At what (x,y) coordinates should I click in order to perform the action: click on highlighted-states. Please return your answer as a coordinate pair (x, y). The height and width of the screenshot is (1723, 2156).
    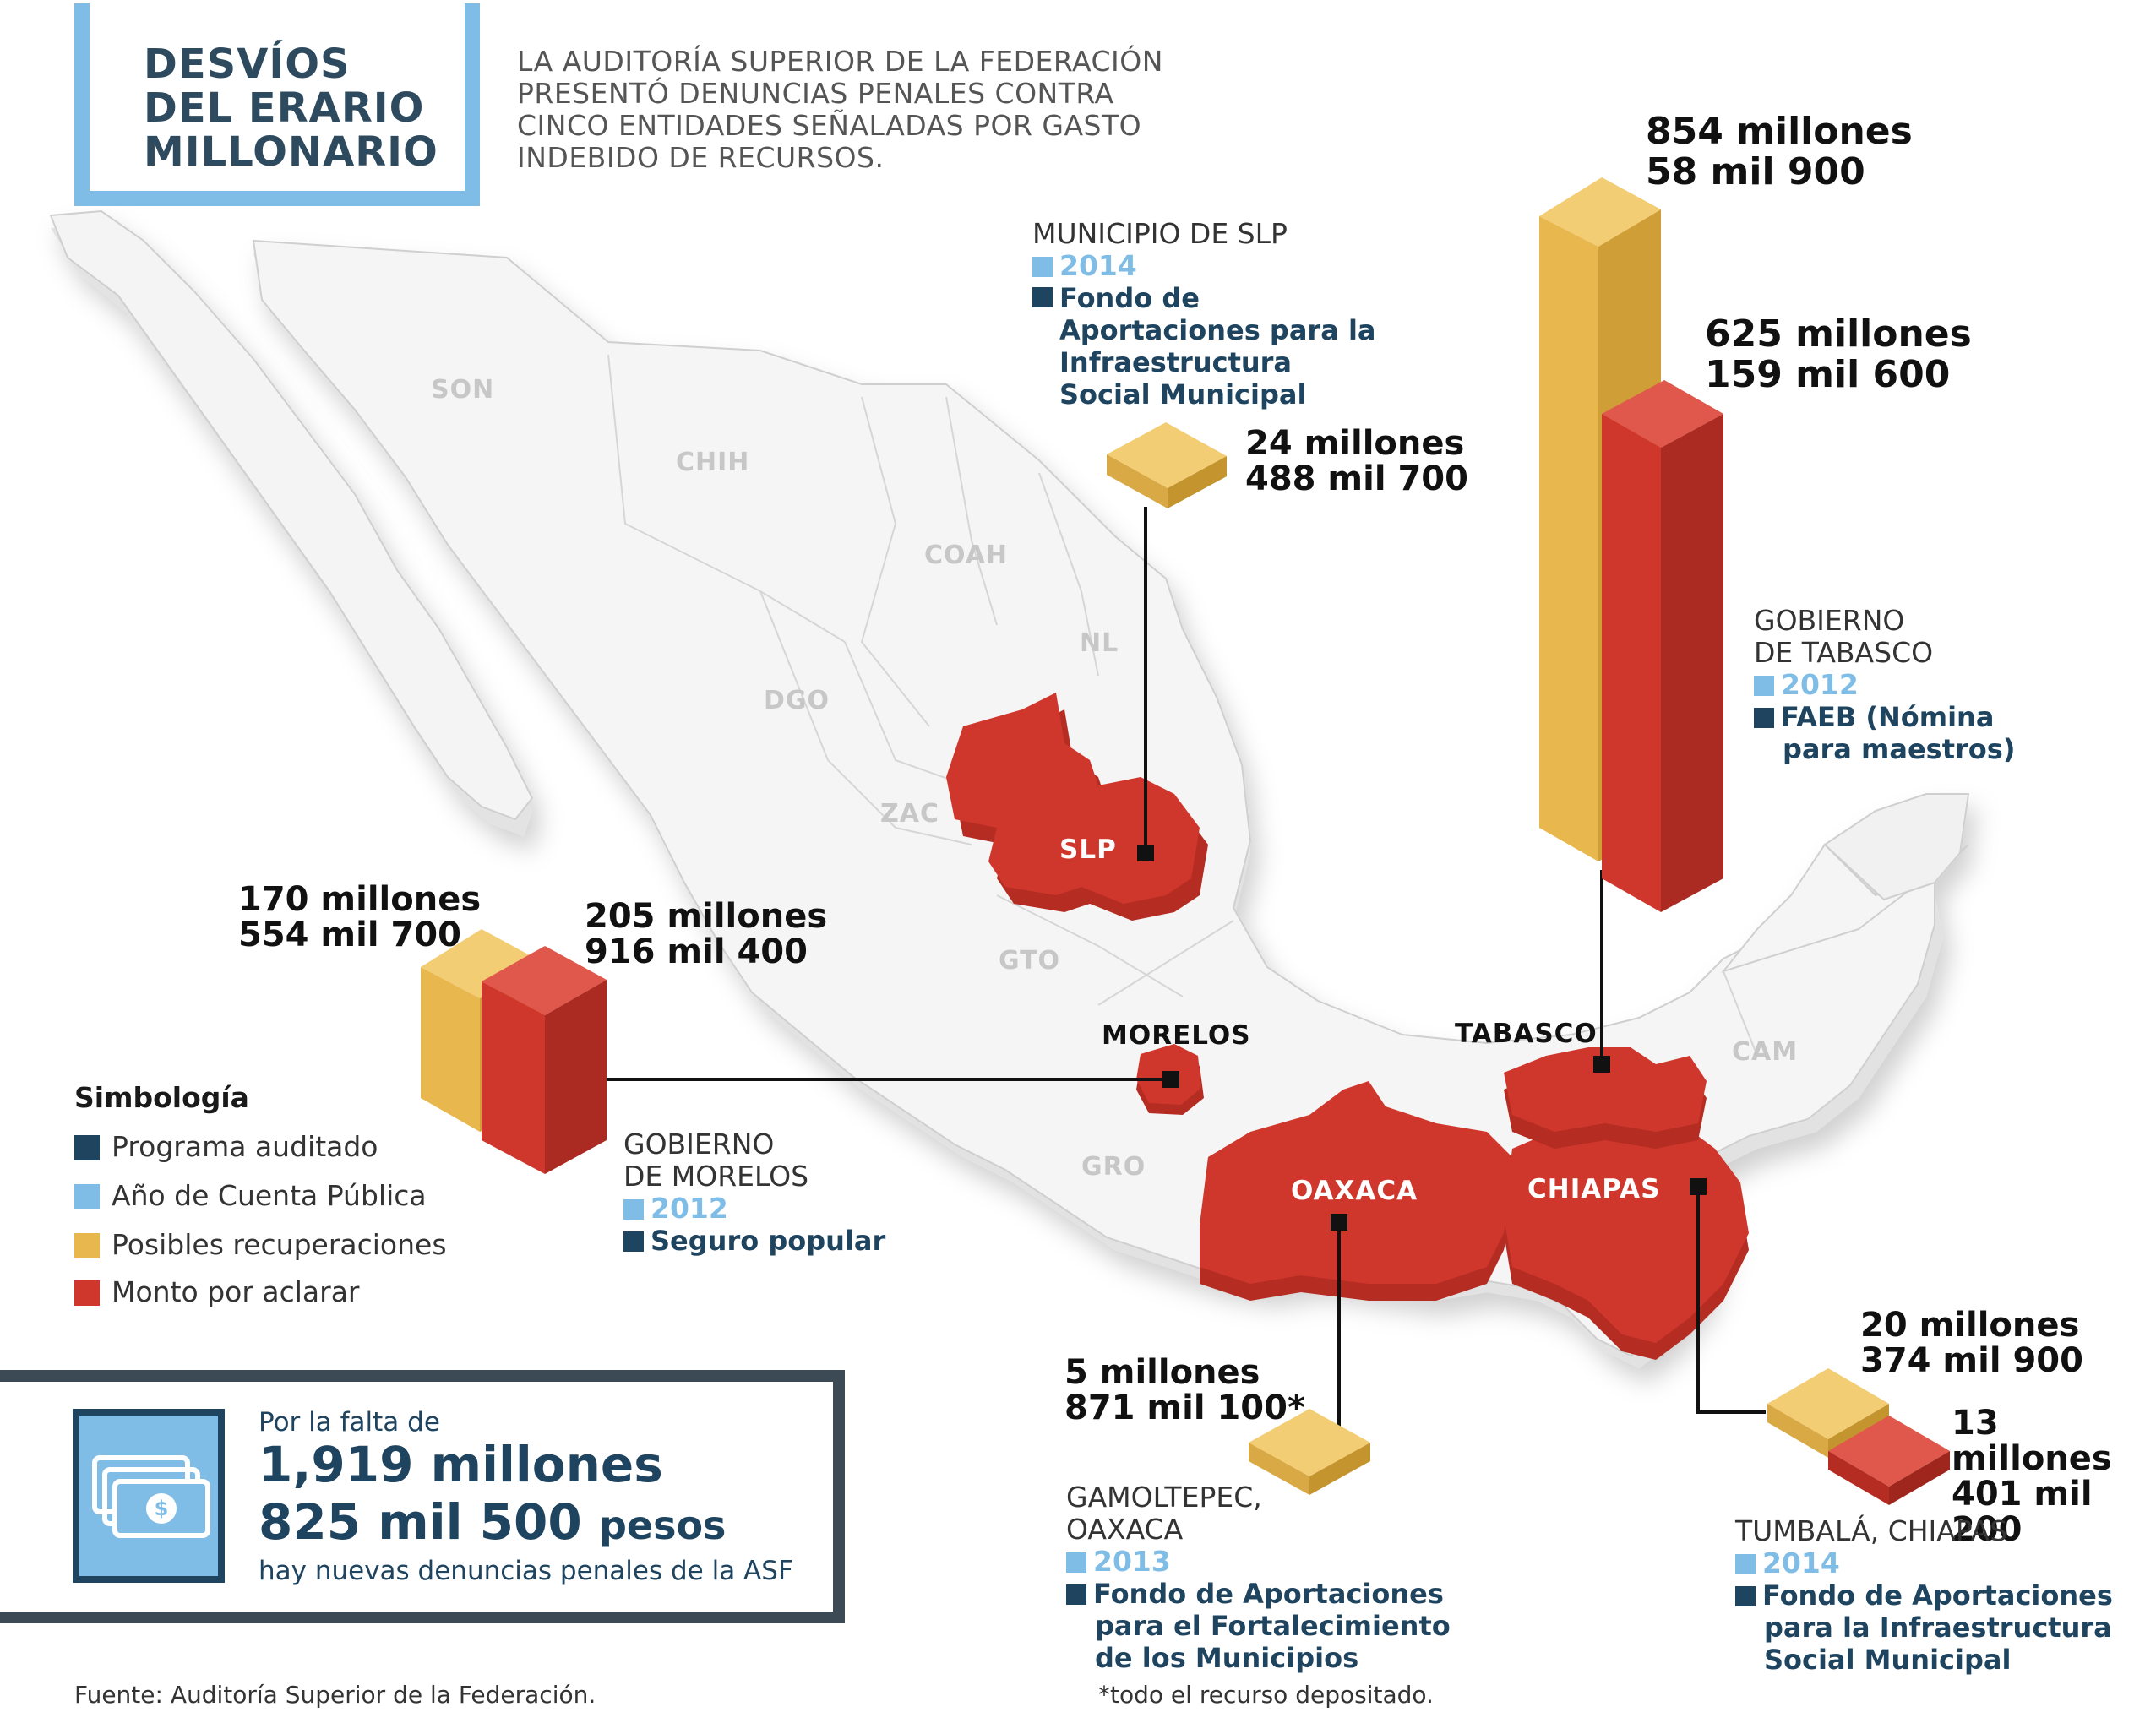
    Looking at the image, I should click on (1347, 1026).